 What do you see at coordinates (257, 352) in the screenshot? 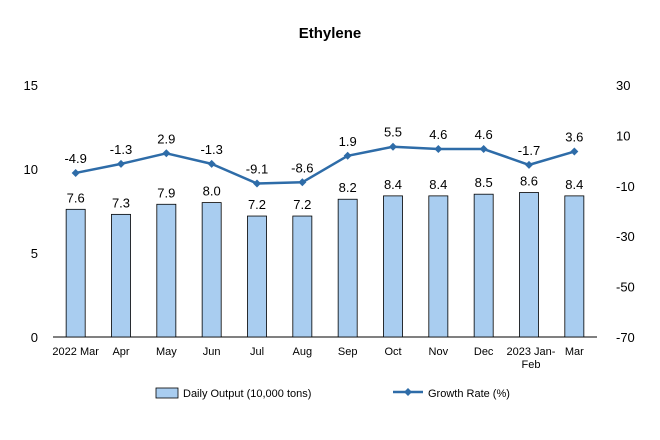
I see `x-tick-label: Jul` at bounding box center [257, 352].